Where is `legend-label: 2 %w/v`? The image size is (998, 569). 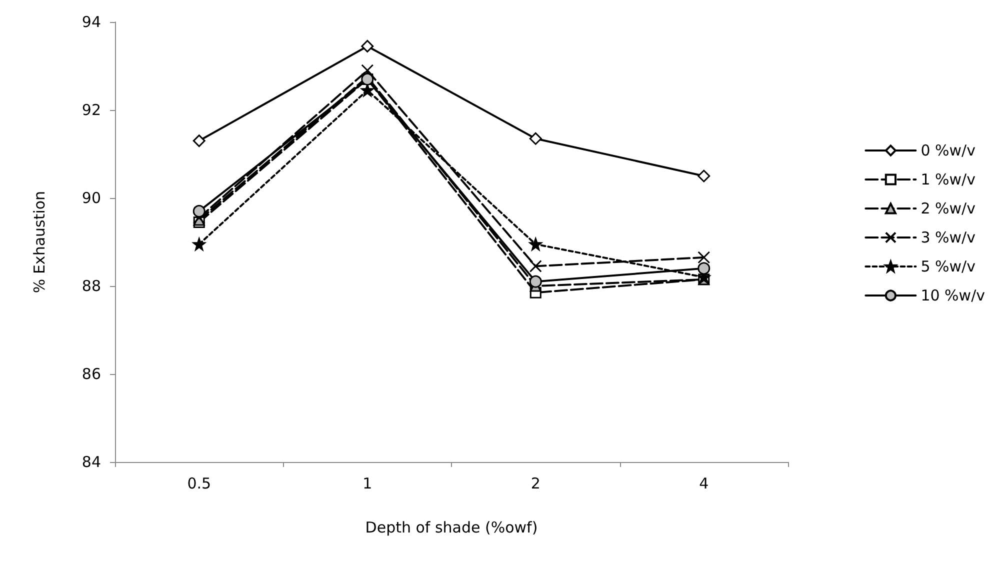 legend-label: 2 %w/v is located at coordinates (948, 209).